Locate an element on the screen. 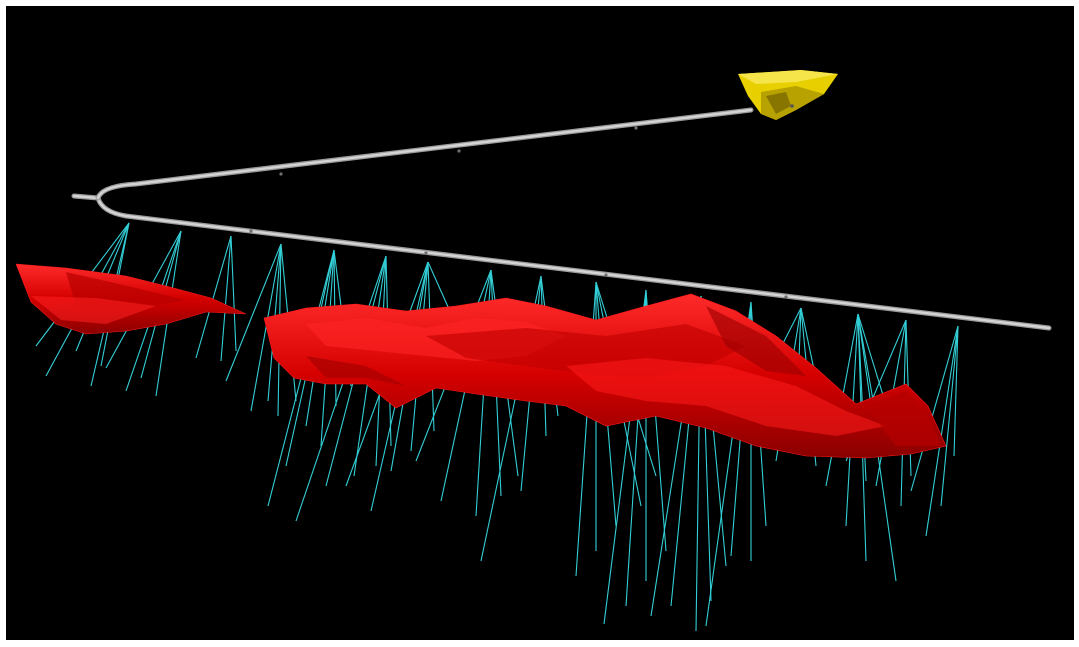 Image resolution: width=1079 pixels, height=647 pixels. orebody-left is located at coordinates (131, 299).